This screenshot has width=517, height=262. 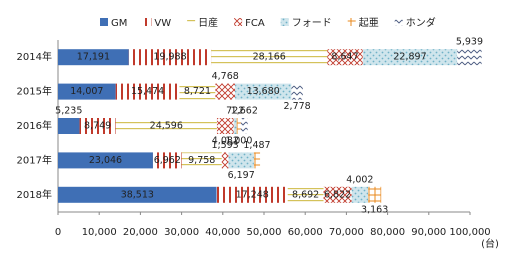 I want to click on value-label: 5,939, so click(x=469, y=42).